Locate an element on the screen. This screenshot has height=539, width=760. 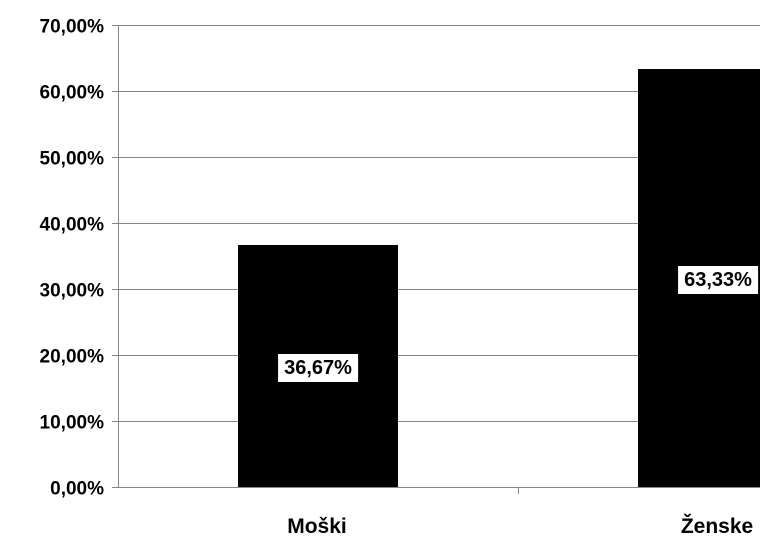
data-labels: 36,67% 63,33% is located at coordinates (518, 324).